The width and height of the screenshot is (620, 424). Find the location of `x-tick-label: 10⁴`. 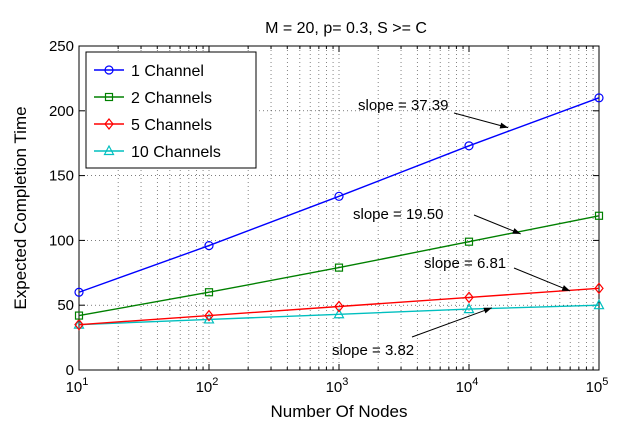

x-tick-label: 10⁴ is located at coordinates (467, 386).